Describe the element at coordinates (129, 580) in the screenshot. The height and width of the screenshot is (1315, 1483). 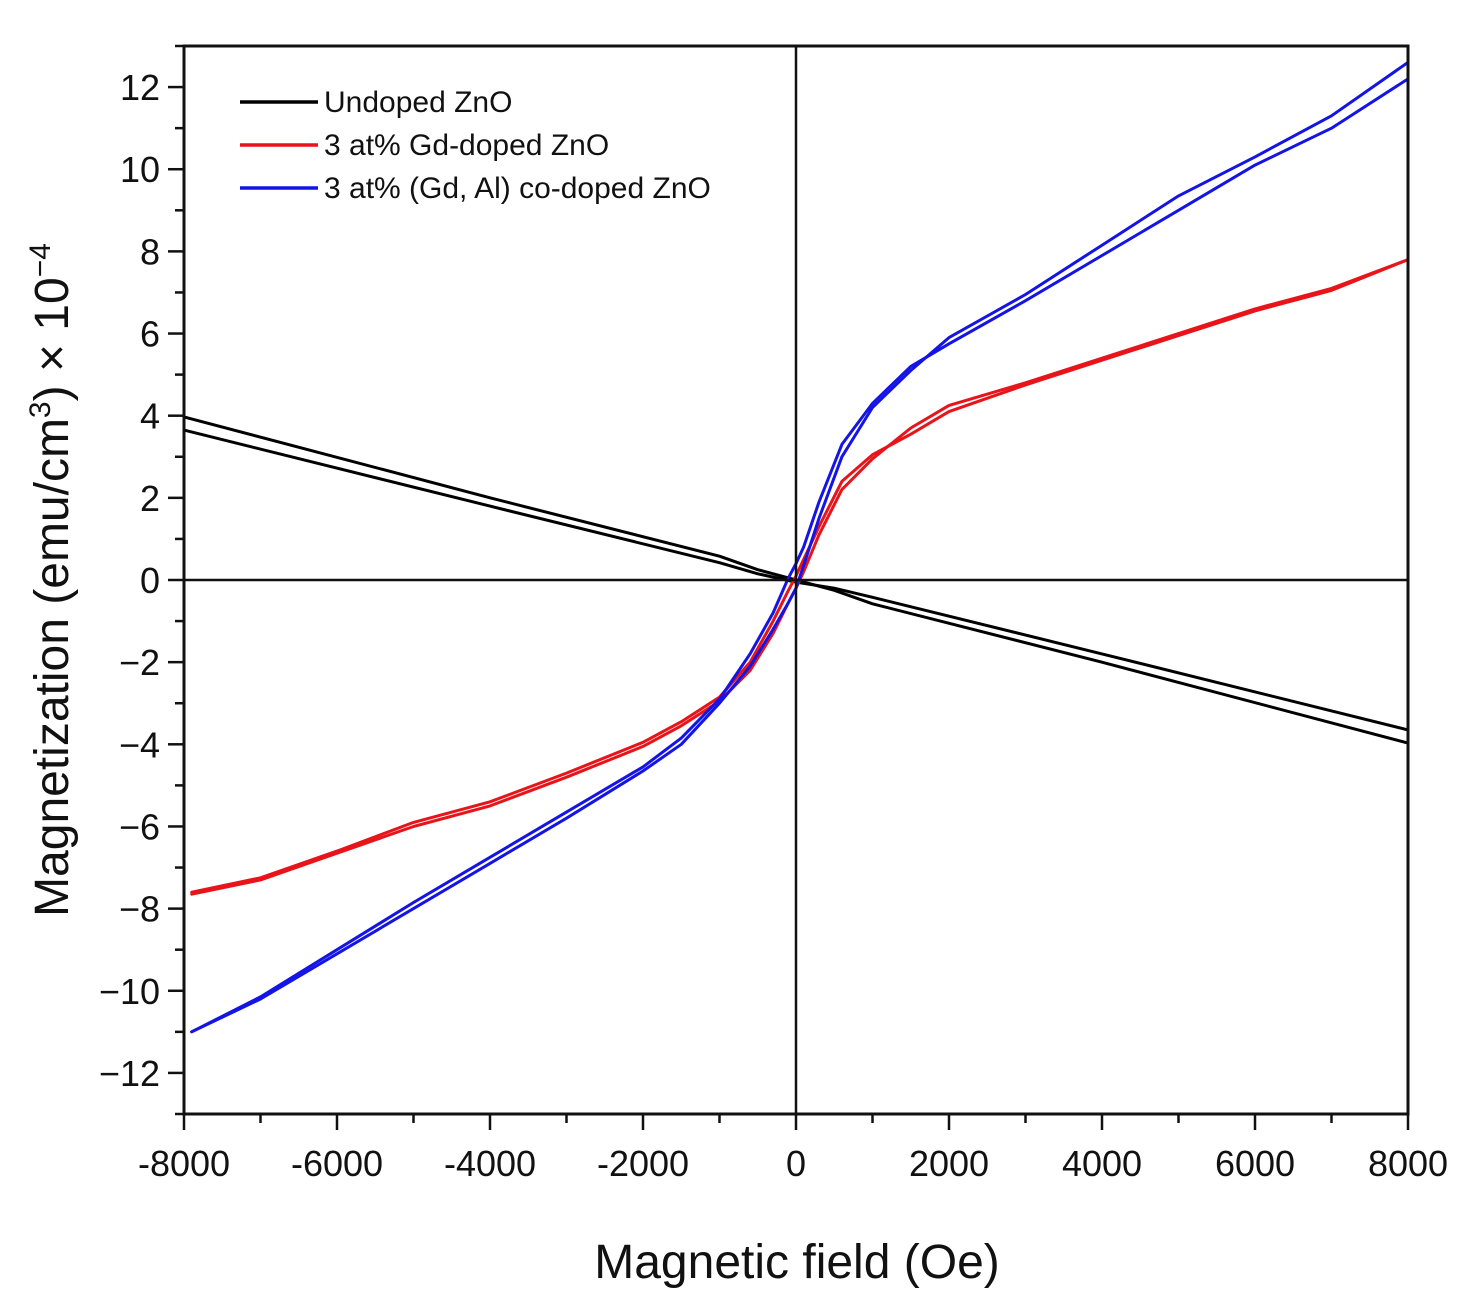
I see `y-tick-labels: −12 −10 −8 −6 −4 −2 0 2 4 6 8 10 12` at that location.